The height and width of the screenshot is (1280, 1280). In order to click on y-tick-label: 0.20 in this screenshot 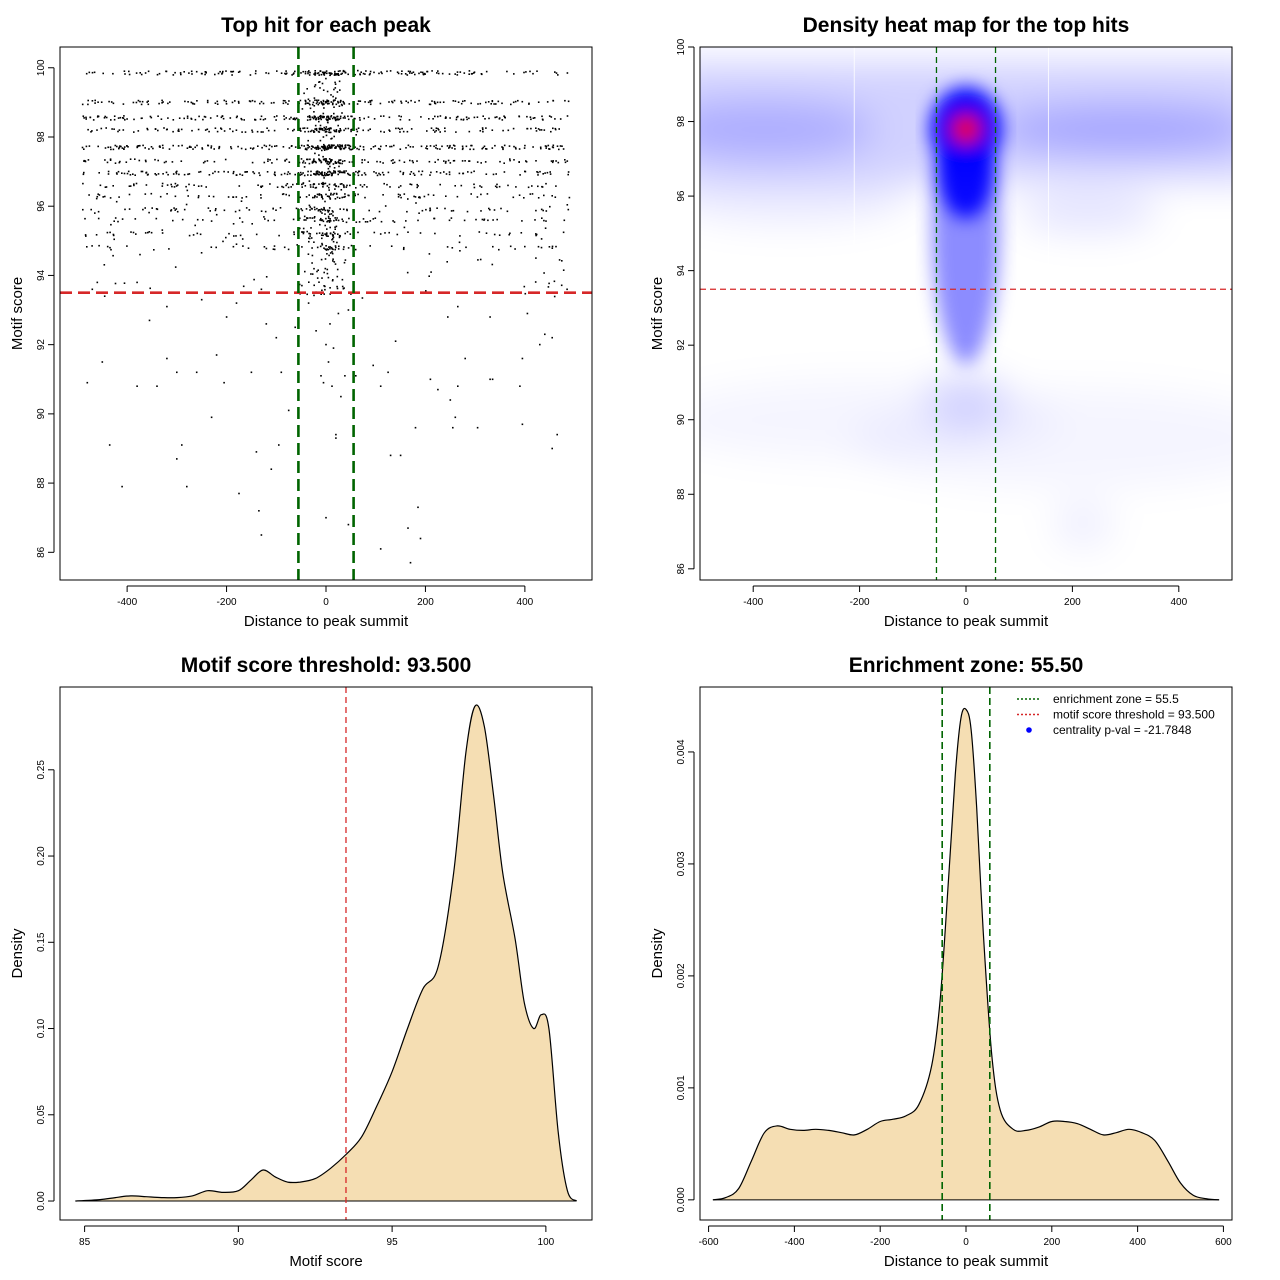, I will do `click(41, 856)`.